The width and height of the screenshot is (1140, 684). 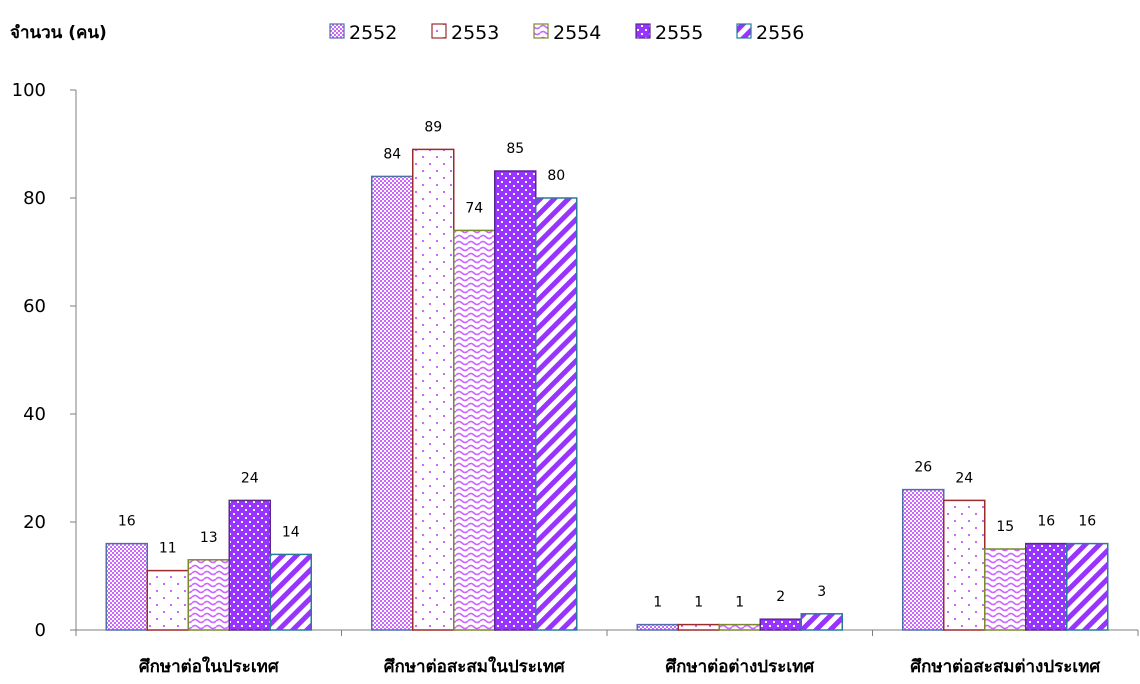 What do you see at coordinates (475, 33) in the screenshot?
I see `legend-label: 2553` at bounding box center [475, 33].